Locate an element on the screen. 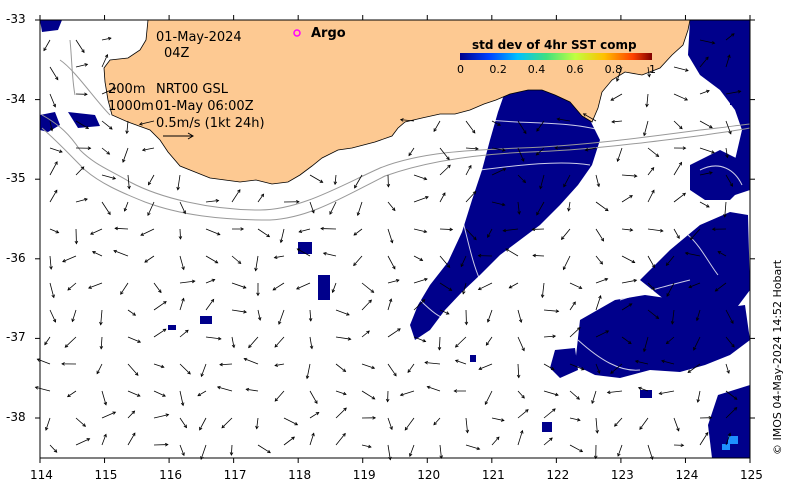 Image resolution: width=791 pixels, height=492 pixels. model-time: 01-May 06:00Z is located at coordinates (204, 106).